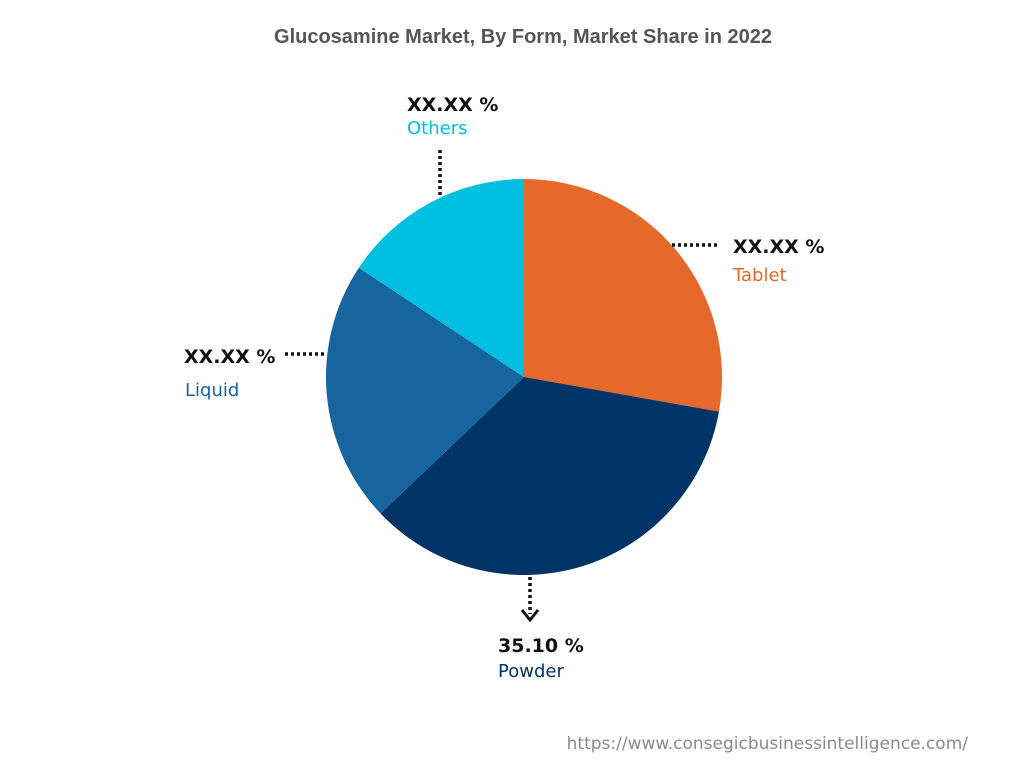  I want to click on pie-slice-powder, so click(549, 476).